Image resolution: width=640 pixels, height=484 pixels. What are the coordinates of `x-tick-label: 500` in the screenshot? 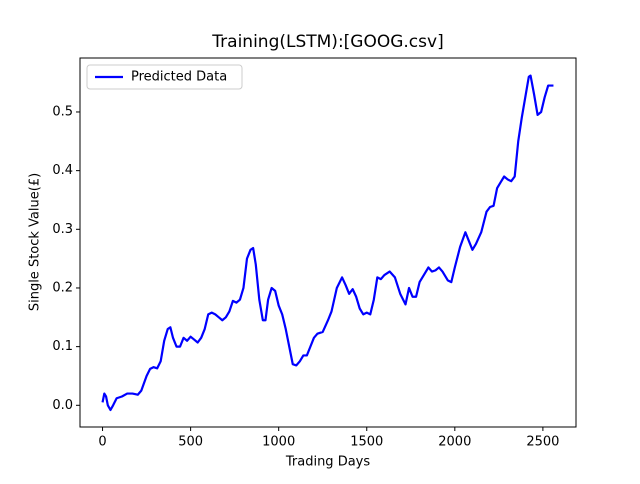 It's located at (190, 442).